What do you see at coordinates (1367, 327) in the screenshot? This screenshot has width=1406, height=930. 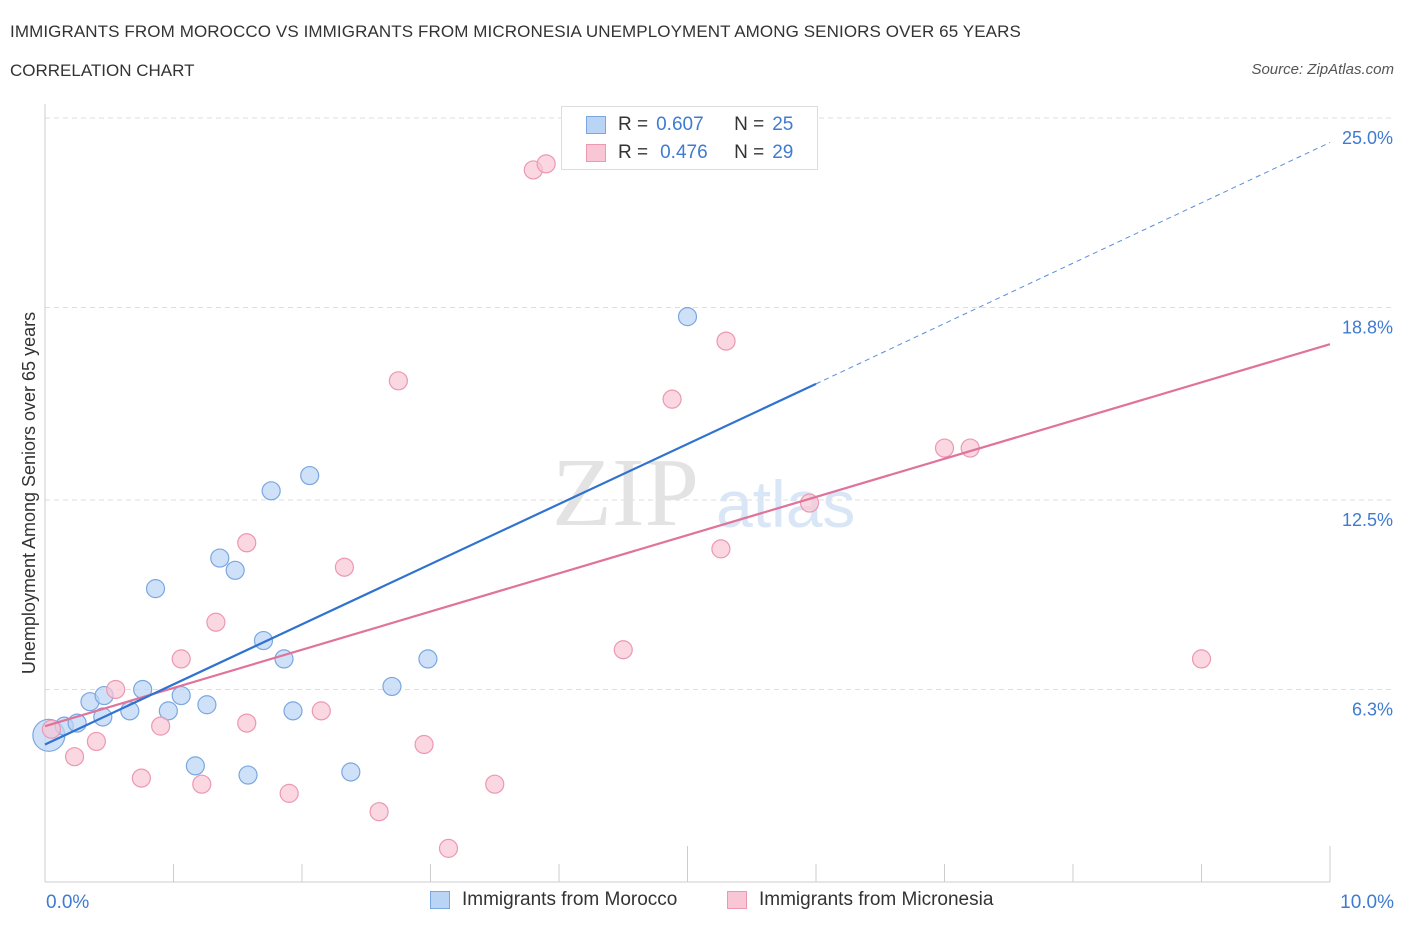 I see `y-tick-label: 18.8%` at bounding box center [1367, 327].